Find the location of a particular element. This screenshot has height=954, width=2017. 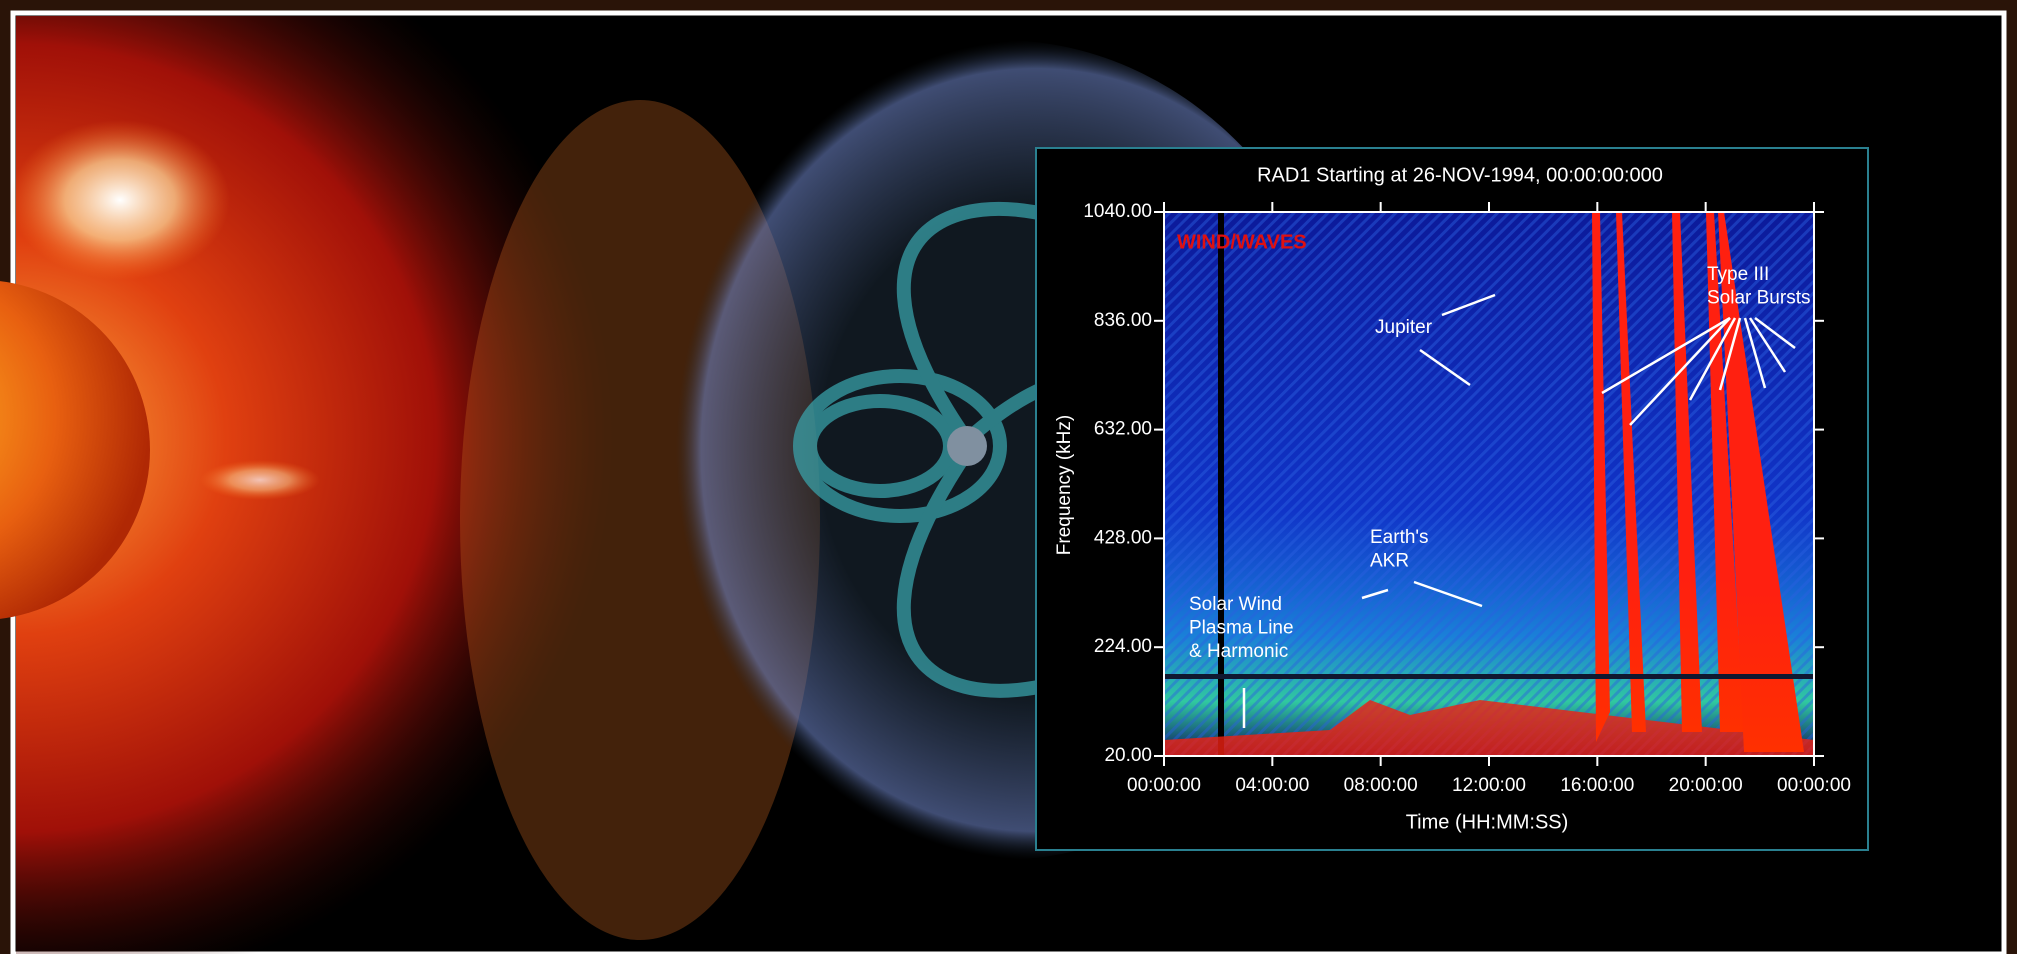

annotation: AKR is located at coordinates (1389, 561).